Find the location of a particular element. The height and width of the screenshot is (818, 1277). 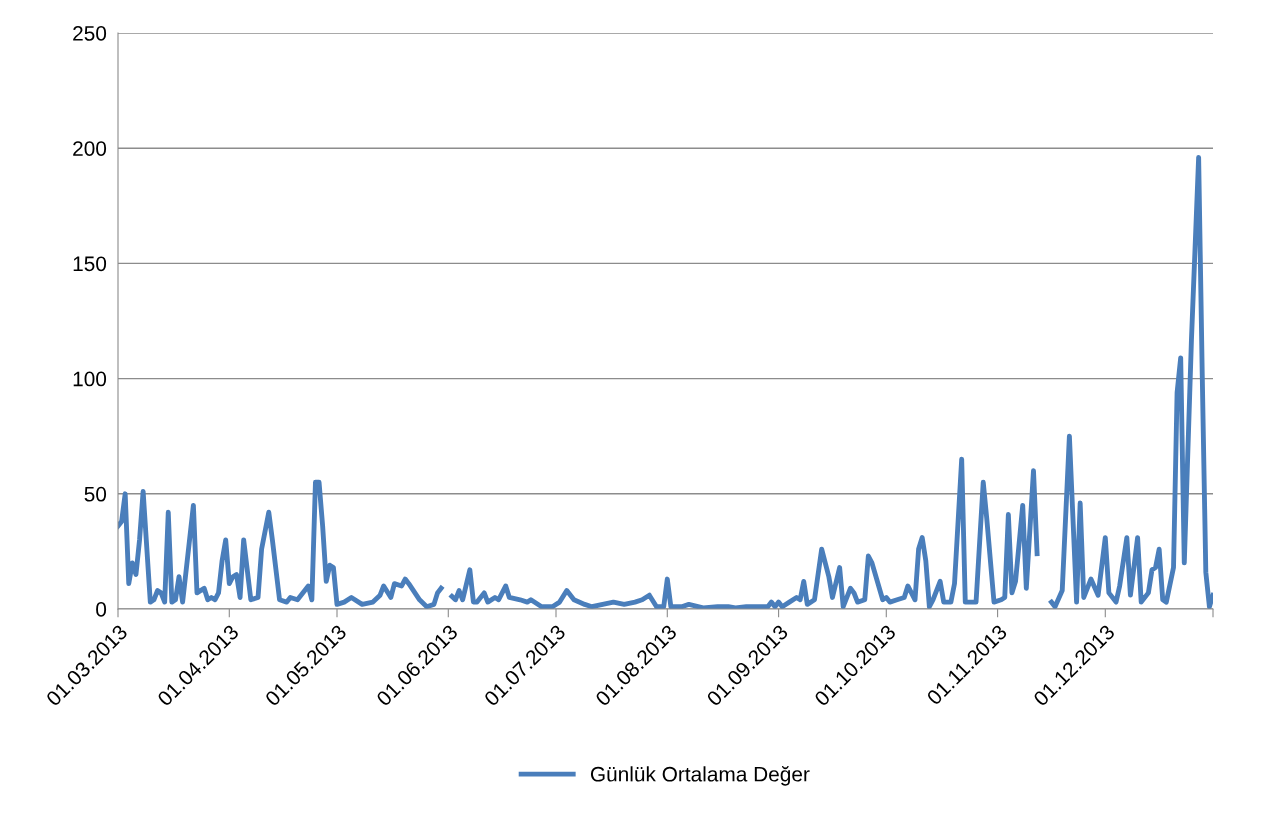

y-tick-label: 0 is located at coordinates (101, 609).